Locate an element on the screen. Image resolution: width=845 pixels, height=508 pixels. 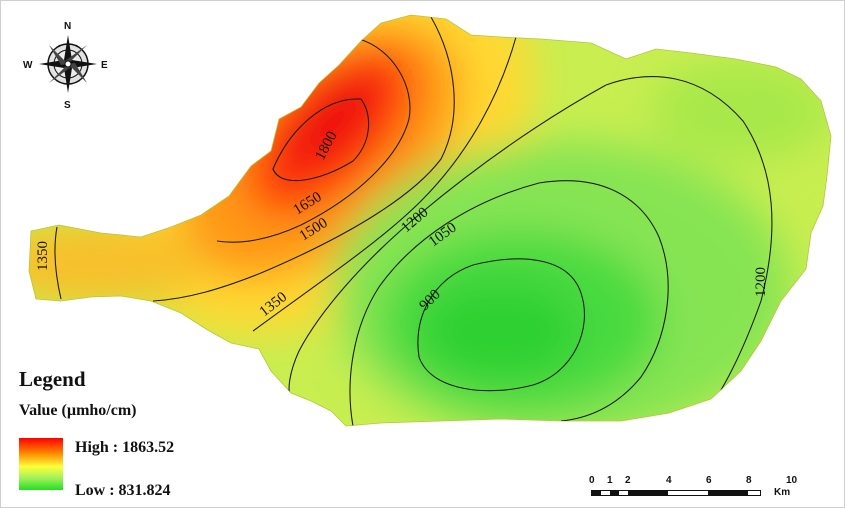
legend-title: Legend is located at coordinates (52, 379).